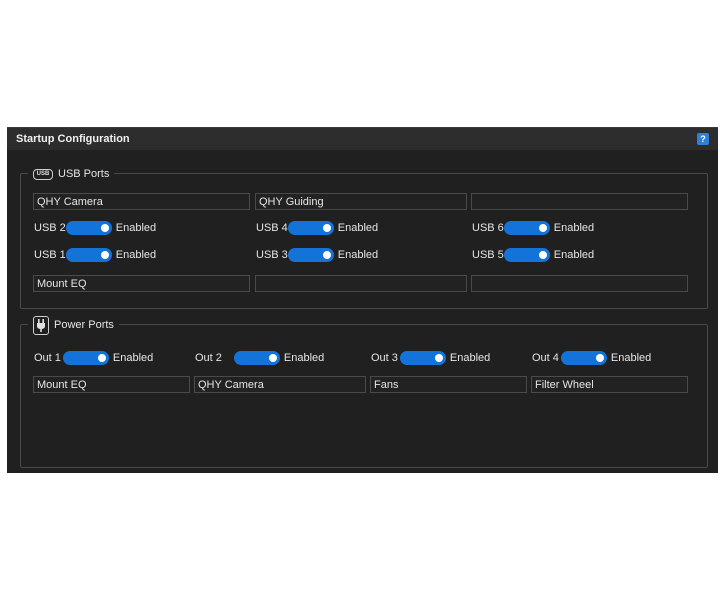 The image size is (720, 600). Describe the element at coordinates (84, 325) in the screenshot. I see `power-ports-title: Power Ports` at that location.